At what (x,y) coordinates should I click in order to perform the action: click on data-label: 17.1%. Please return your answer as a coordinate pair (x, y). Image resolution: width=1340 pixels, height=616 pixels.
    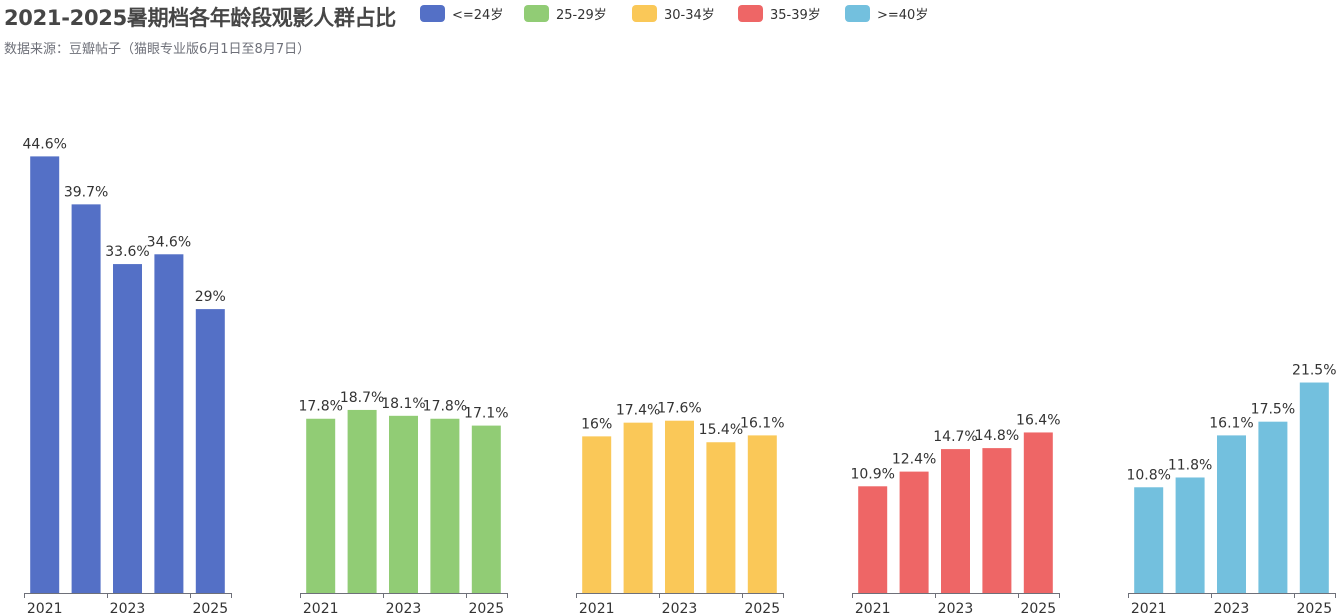
    Looking at the image, I should click on (486, 414).